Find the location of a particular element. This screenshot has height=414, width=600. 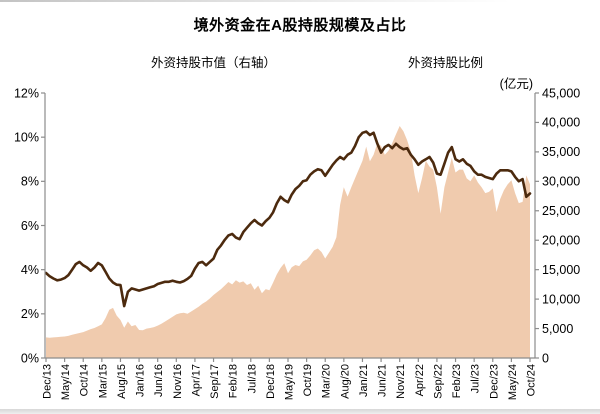

right-axis-label: 10,000 is located at coordinates (561, 299).